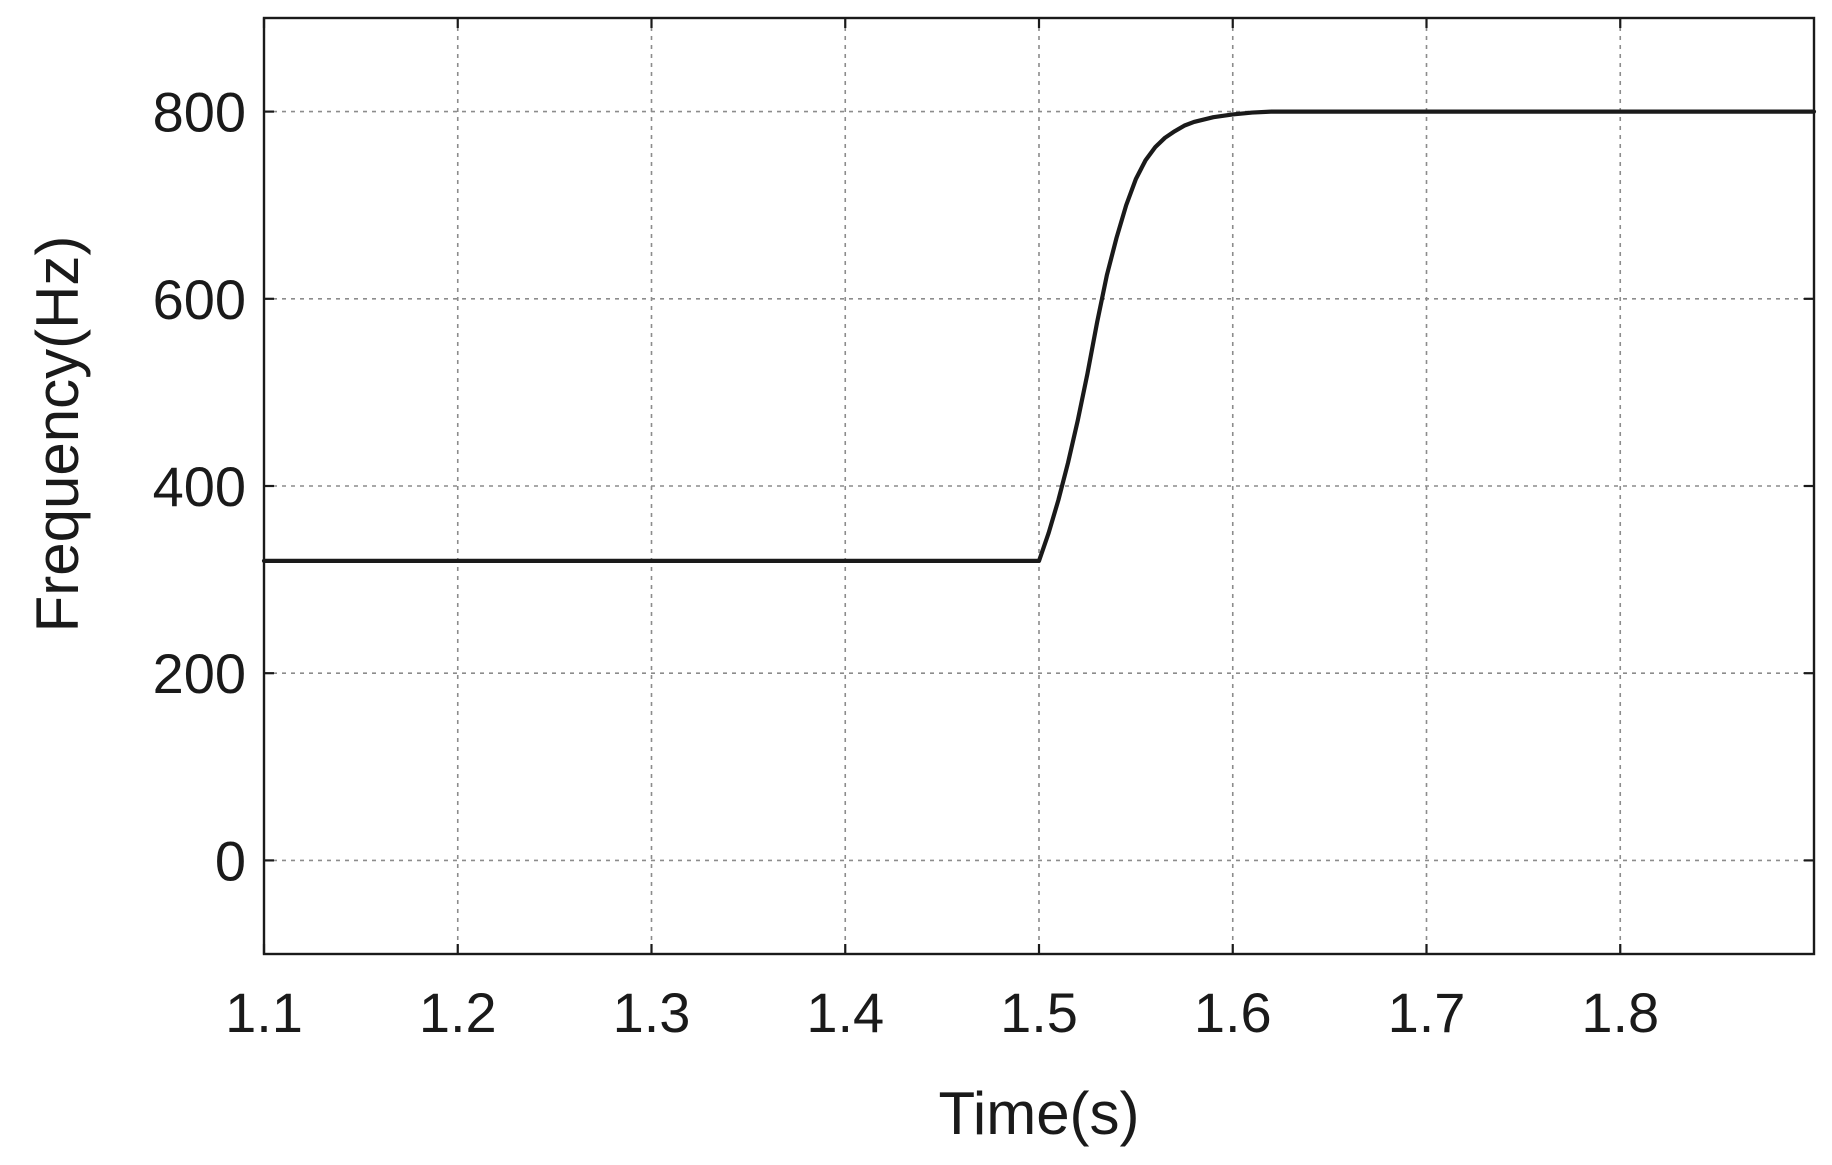 This screenshot has height=1165, width=1832. Describe the element at coordinates (57, 434) in the screenshot. I see `y-axis-title: Frequency(Hz)` at that location.